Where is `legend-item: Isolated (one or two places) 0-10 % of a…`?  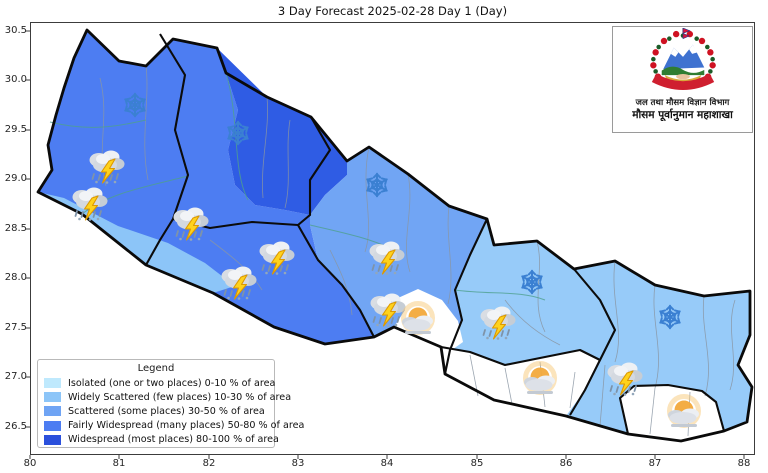 legend-item: Isolated (one or two places) 0-10 % of a… is located at coordinates (159, 383).